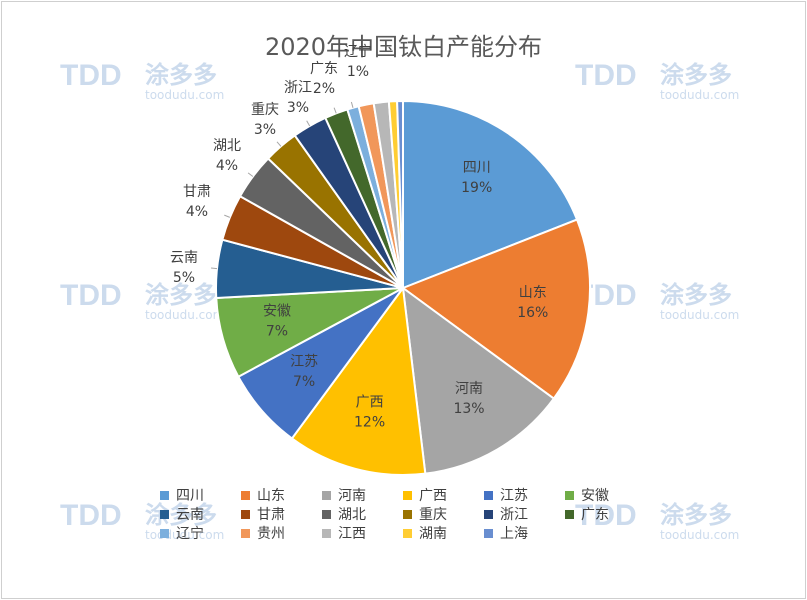 This screenshot has width=807, height=600. What do you see at coordinates (352, 534) in the screenshot?
I see `legend-label: 江西` at bounding box center [352, 534].